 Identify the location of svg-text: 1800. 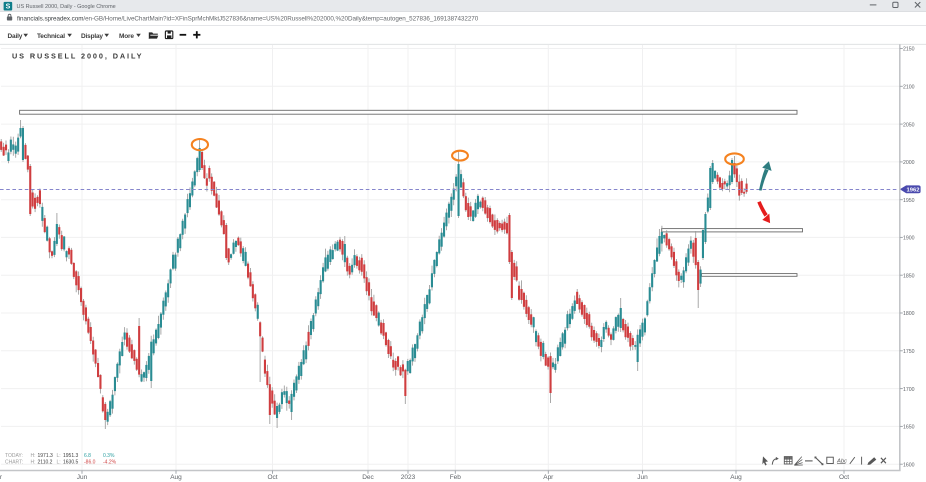
(909, 314).